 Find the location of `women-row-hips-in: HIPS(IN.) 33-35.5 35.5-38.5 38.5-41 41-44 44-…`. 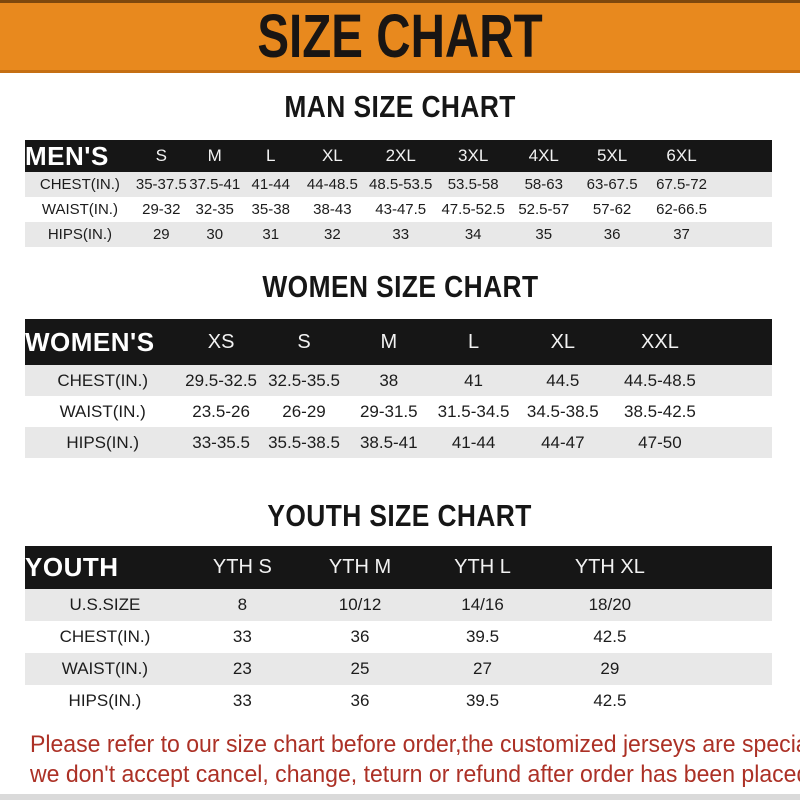

women-row-hips-in: HIPS(IN.) 33-35.5 35.5-38.5 38.5-41 41-44 44-… is located at coordinates (398, 442).